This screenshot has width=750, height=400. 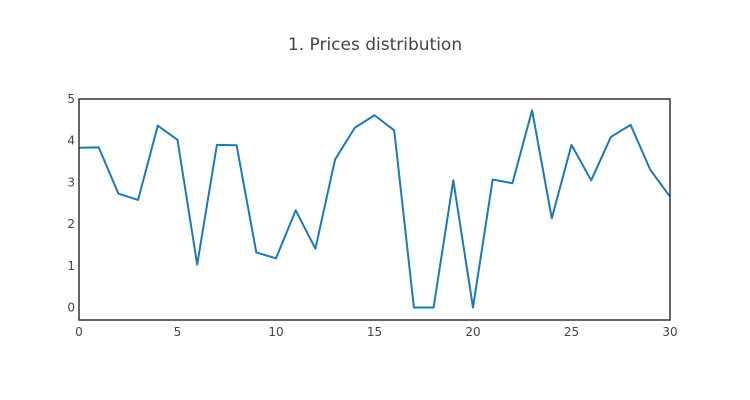 What do you see at coordinates (71, 141) in the screenshot?
I see `y-tick-label: 4` at bounding box center [71, 141].